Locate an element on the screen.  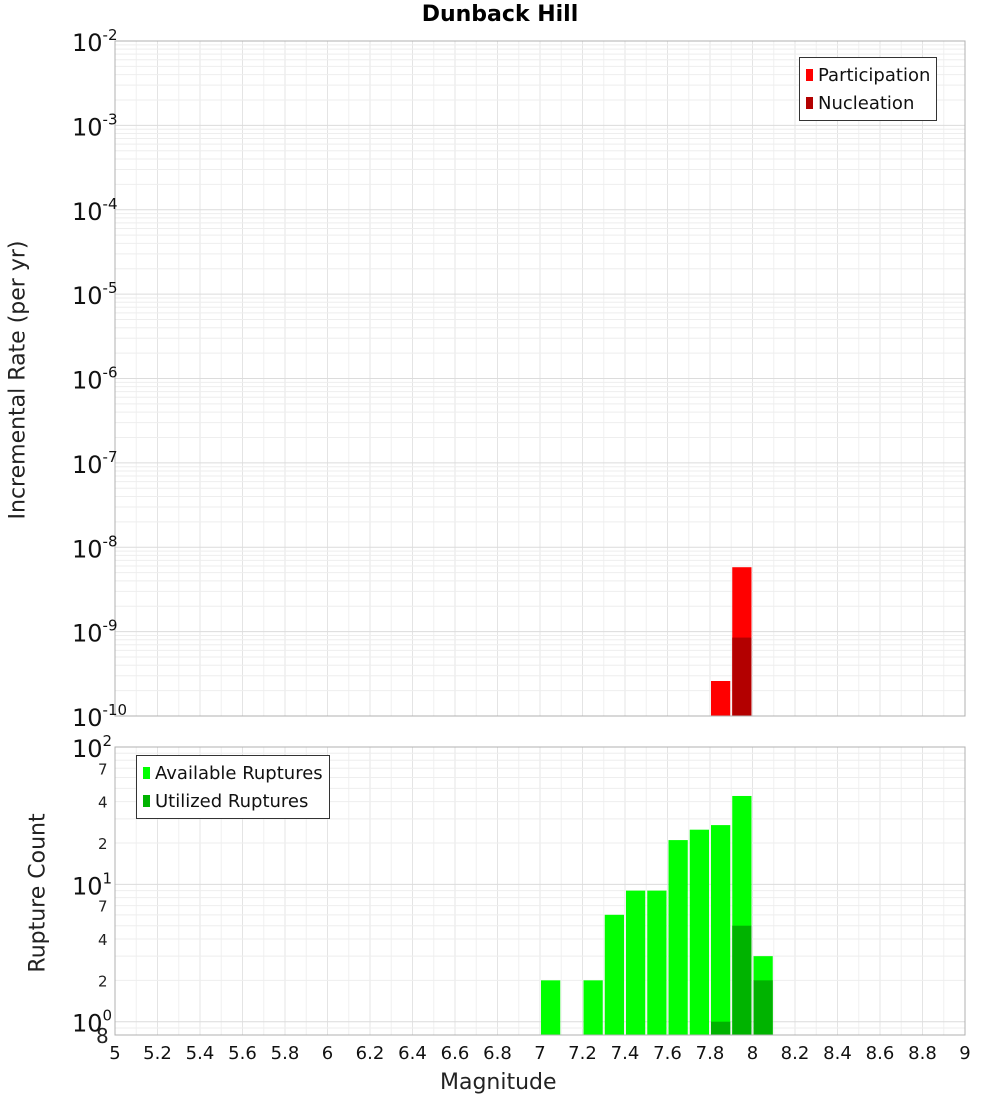
y-tick-label: 10⁻³ is located at coordinates (95, 125).